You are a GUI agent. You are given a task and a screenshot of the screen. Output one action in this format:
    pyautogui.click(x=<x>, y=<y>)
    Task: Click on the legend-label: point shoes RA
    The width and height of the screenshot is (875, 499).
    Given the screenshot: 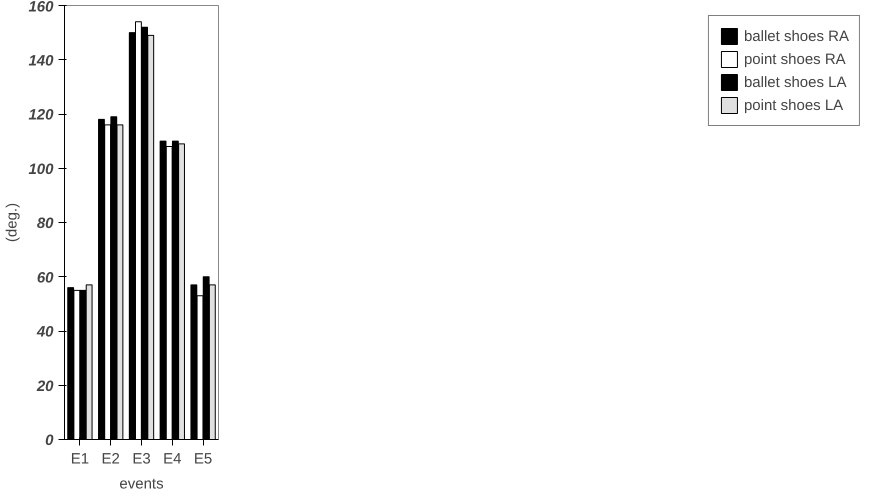 What is the action you would take?
    pyautogui.click(x=795, y=59)
    